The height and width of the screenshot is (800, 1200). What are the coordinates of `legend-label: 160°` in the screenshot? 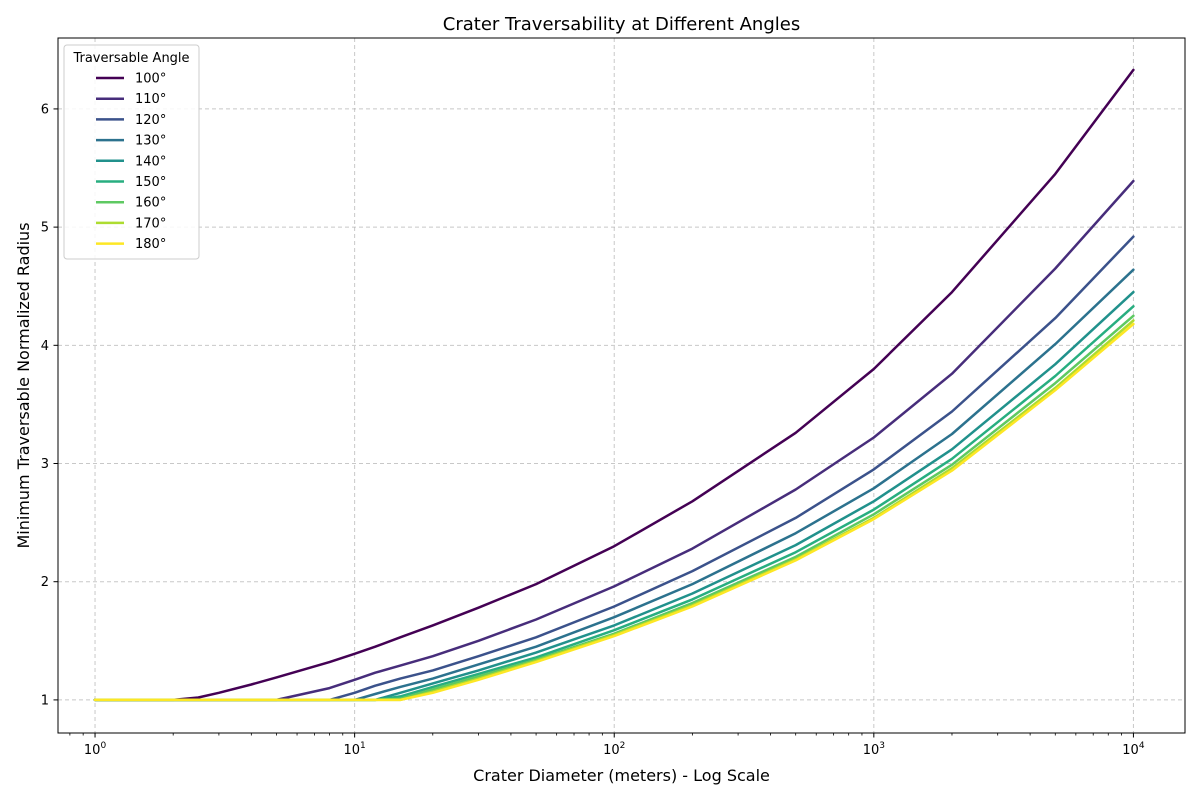 It's located at (150, 203).